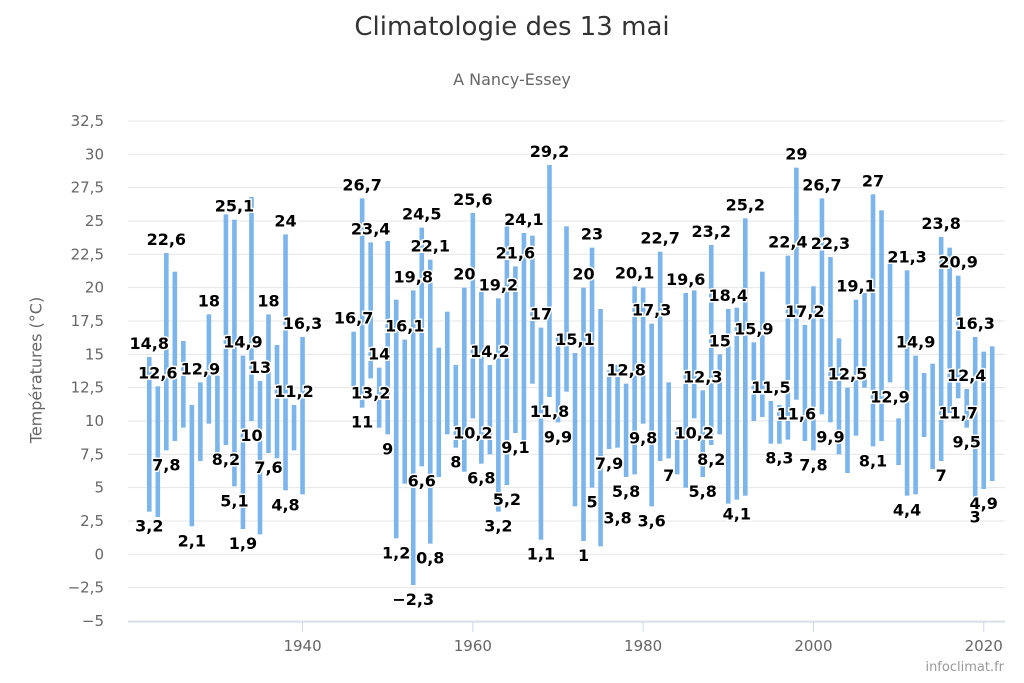  I want to click on data-label: 24,5, so click(421, 214).